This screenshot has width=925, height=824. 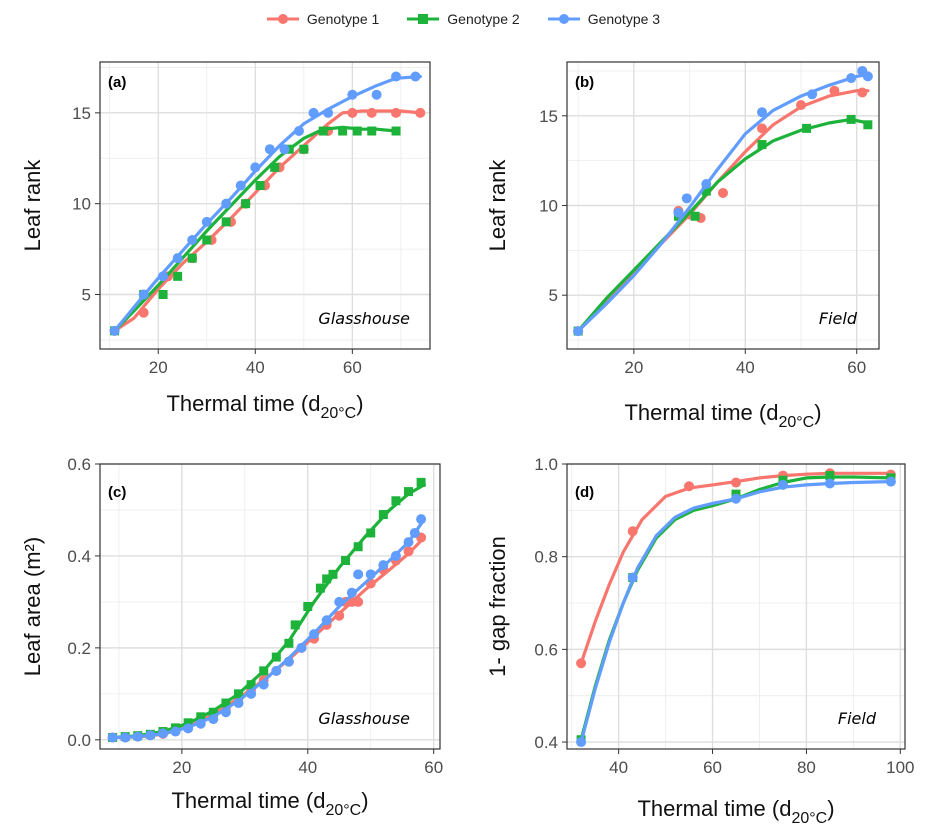 I want to click on panel-tag: (d), so click(x=584, y=492).